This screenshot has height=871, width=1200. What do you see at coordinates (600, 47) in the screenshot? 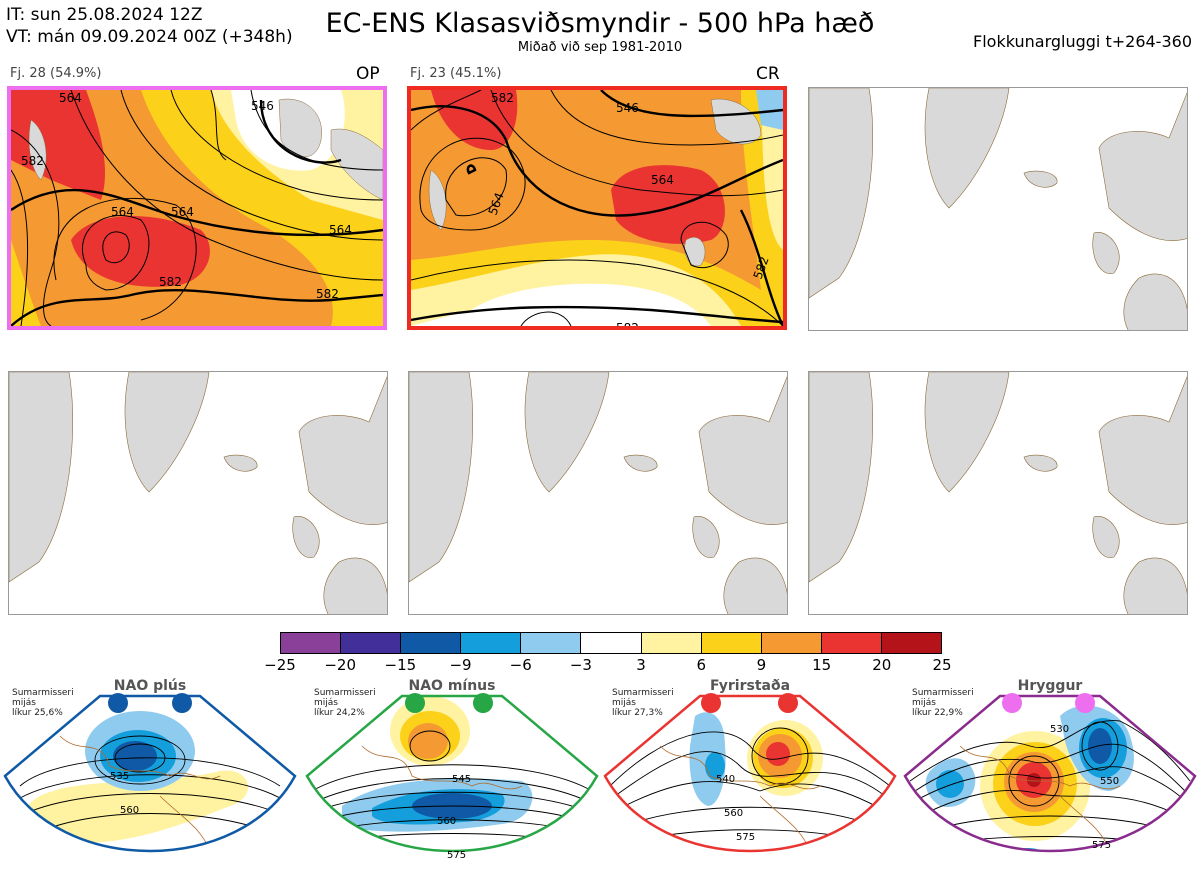
I see `page-subtitle: Miðað við sep 1981-2010` at bounding box center [600, 47].